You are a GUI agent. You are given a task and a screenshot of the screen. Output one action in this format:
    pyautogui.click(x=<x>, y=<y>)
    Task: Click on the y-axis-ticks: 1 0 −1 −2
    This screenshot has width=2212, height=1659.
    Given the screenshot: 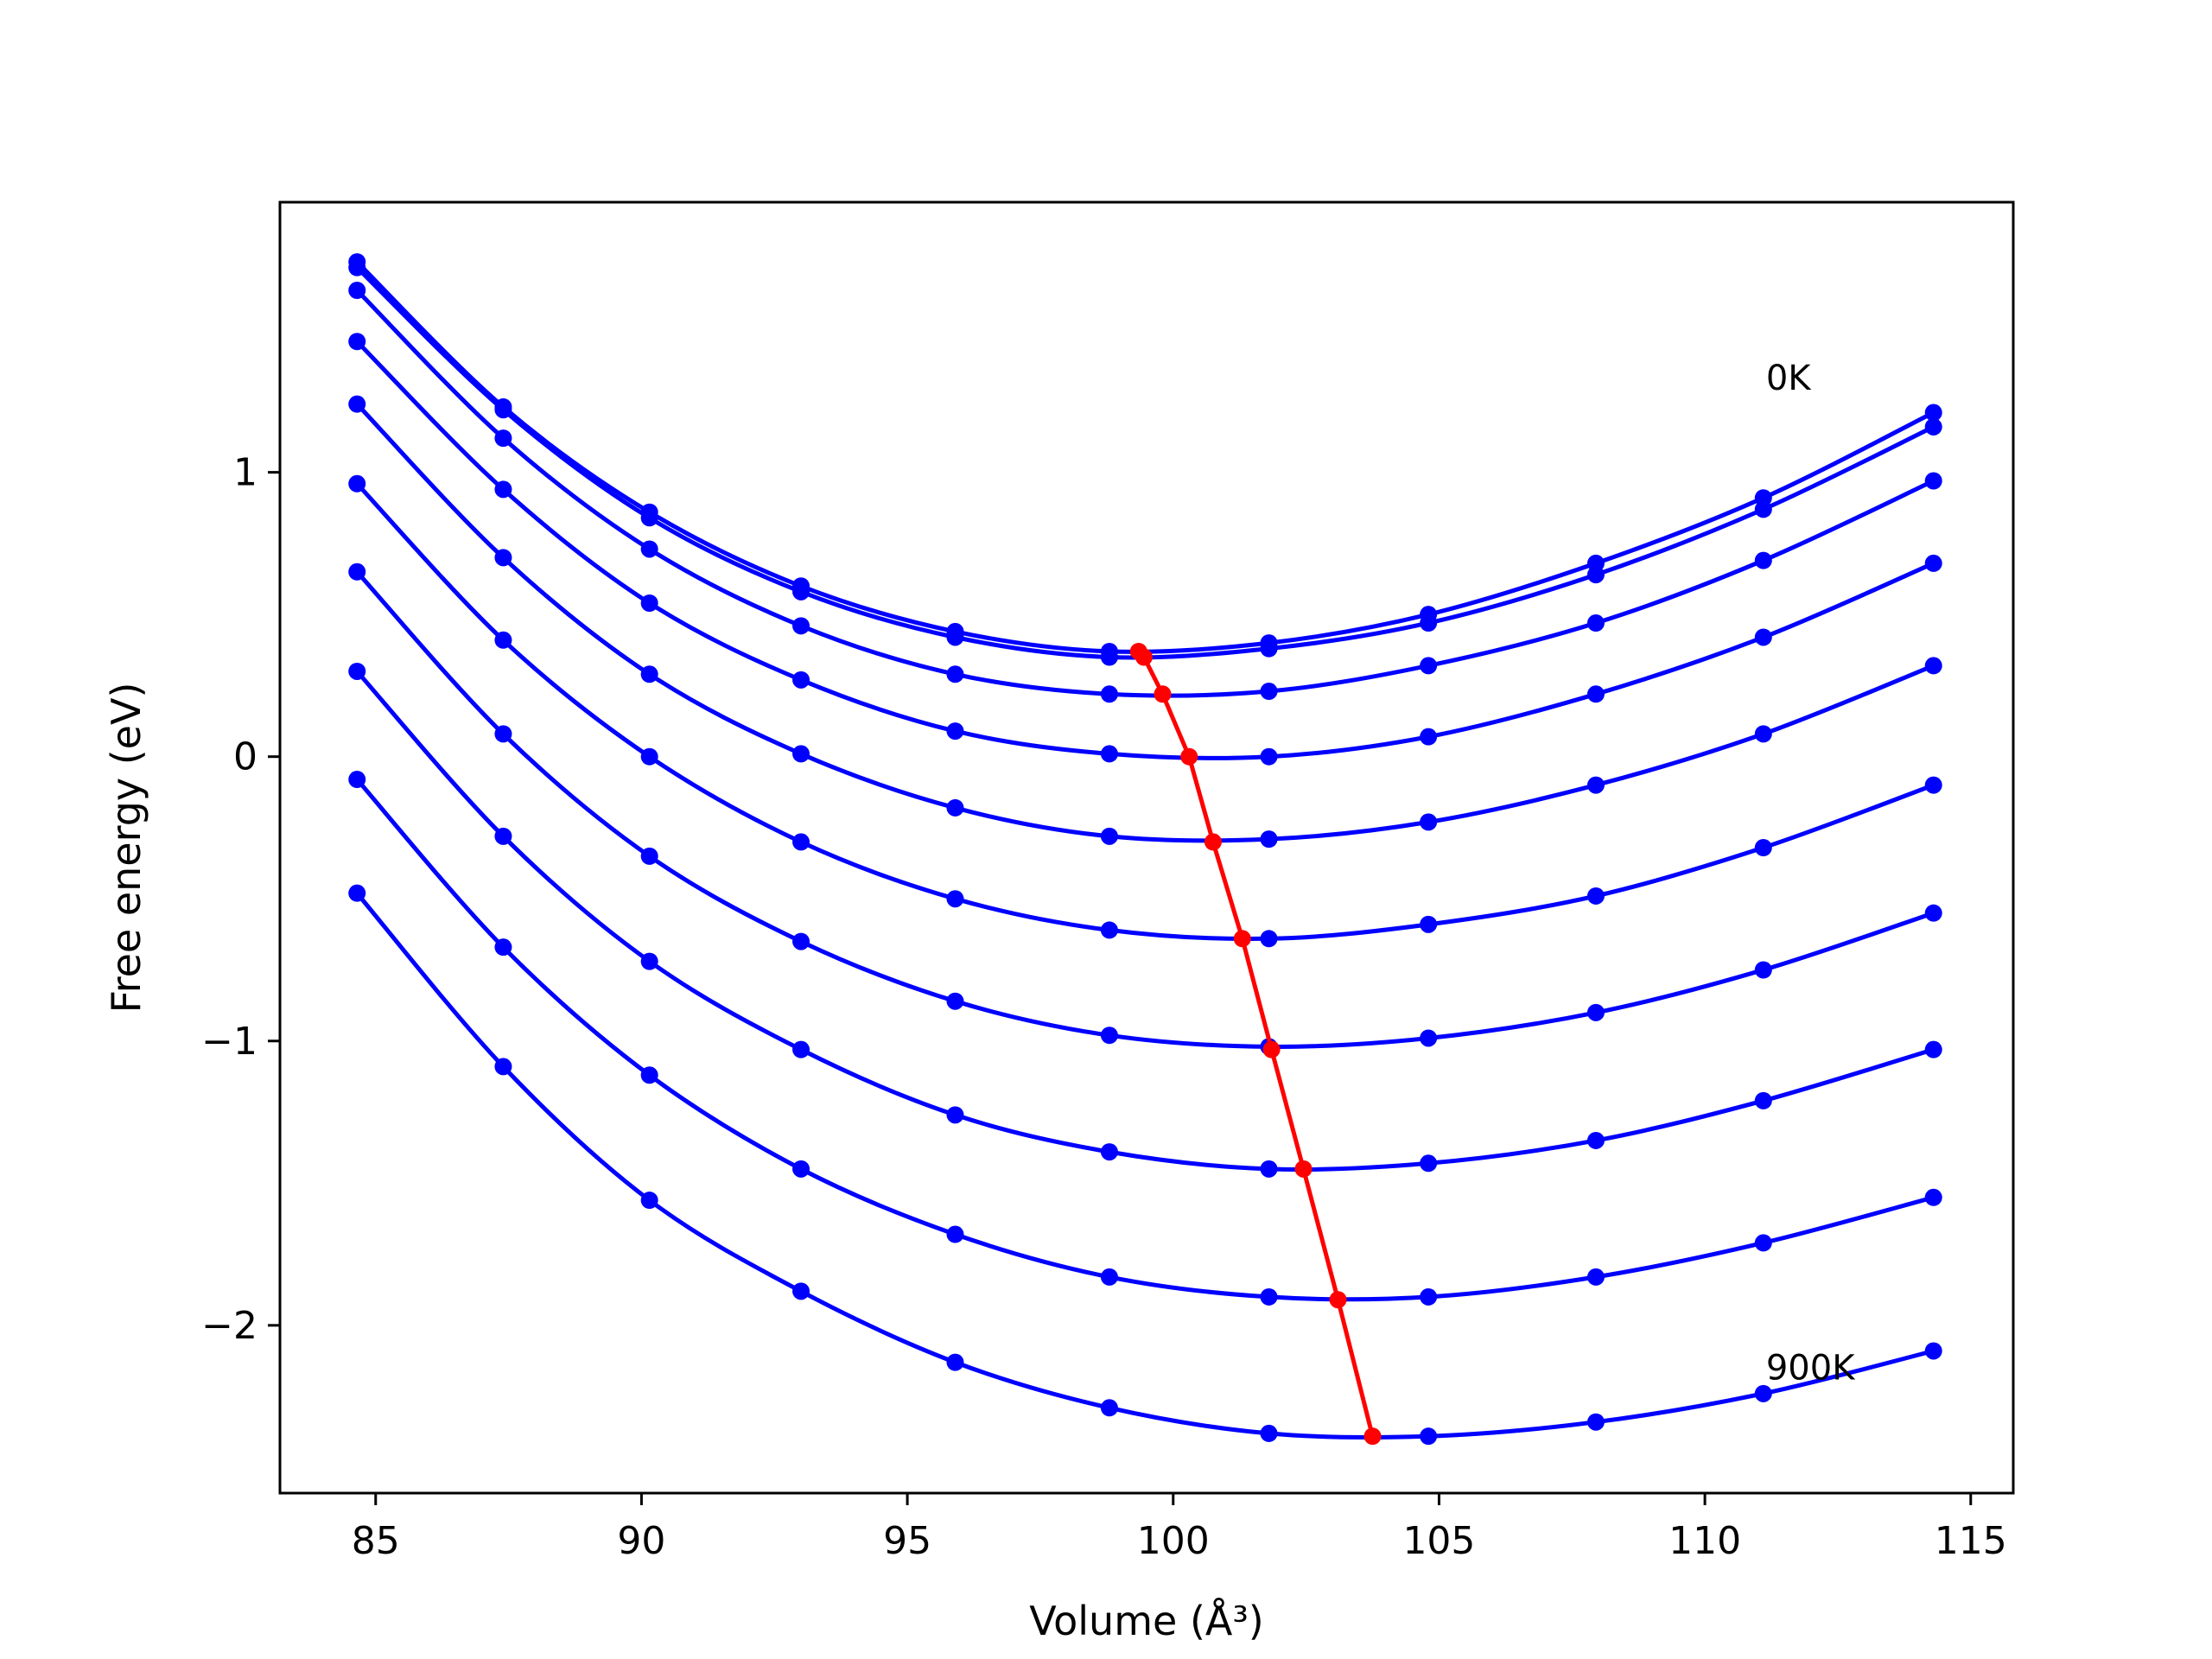 What is the action you would take?
    pyautogui.click(x=240, y=899)
    